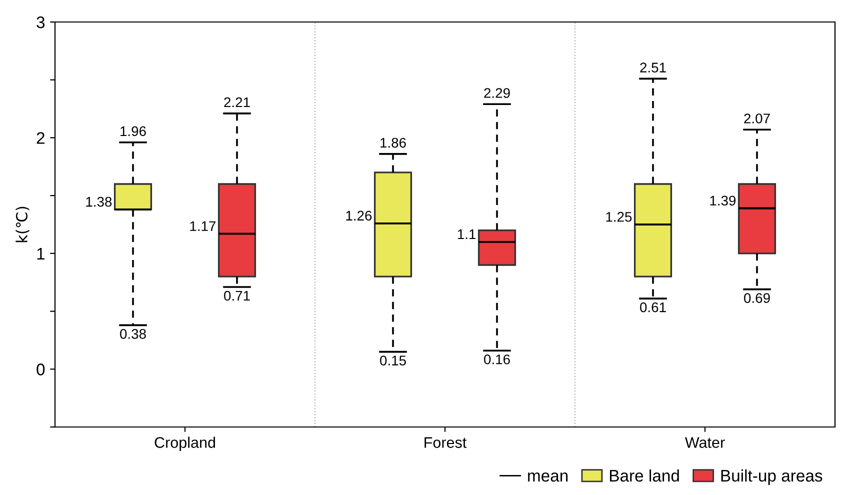 The height and width of the screenshot is (495, 842). What do you see at coordinates (40, 370) in the screenshot?
I see `y-tick-label: 0` at bounding box center [40, 370].